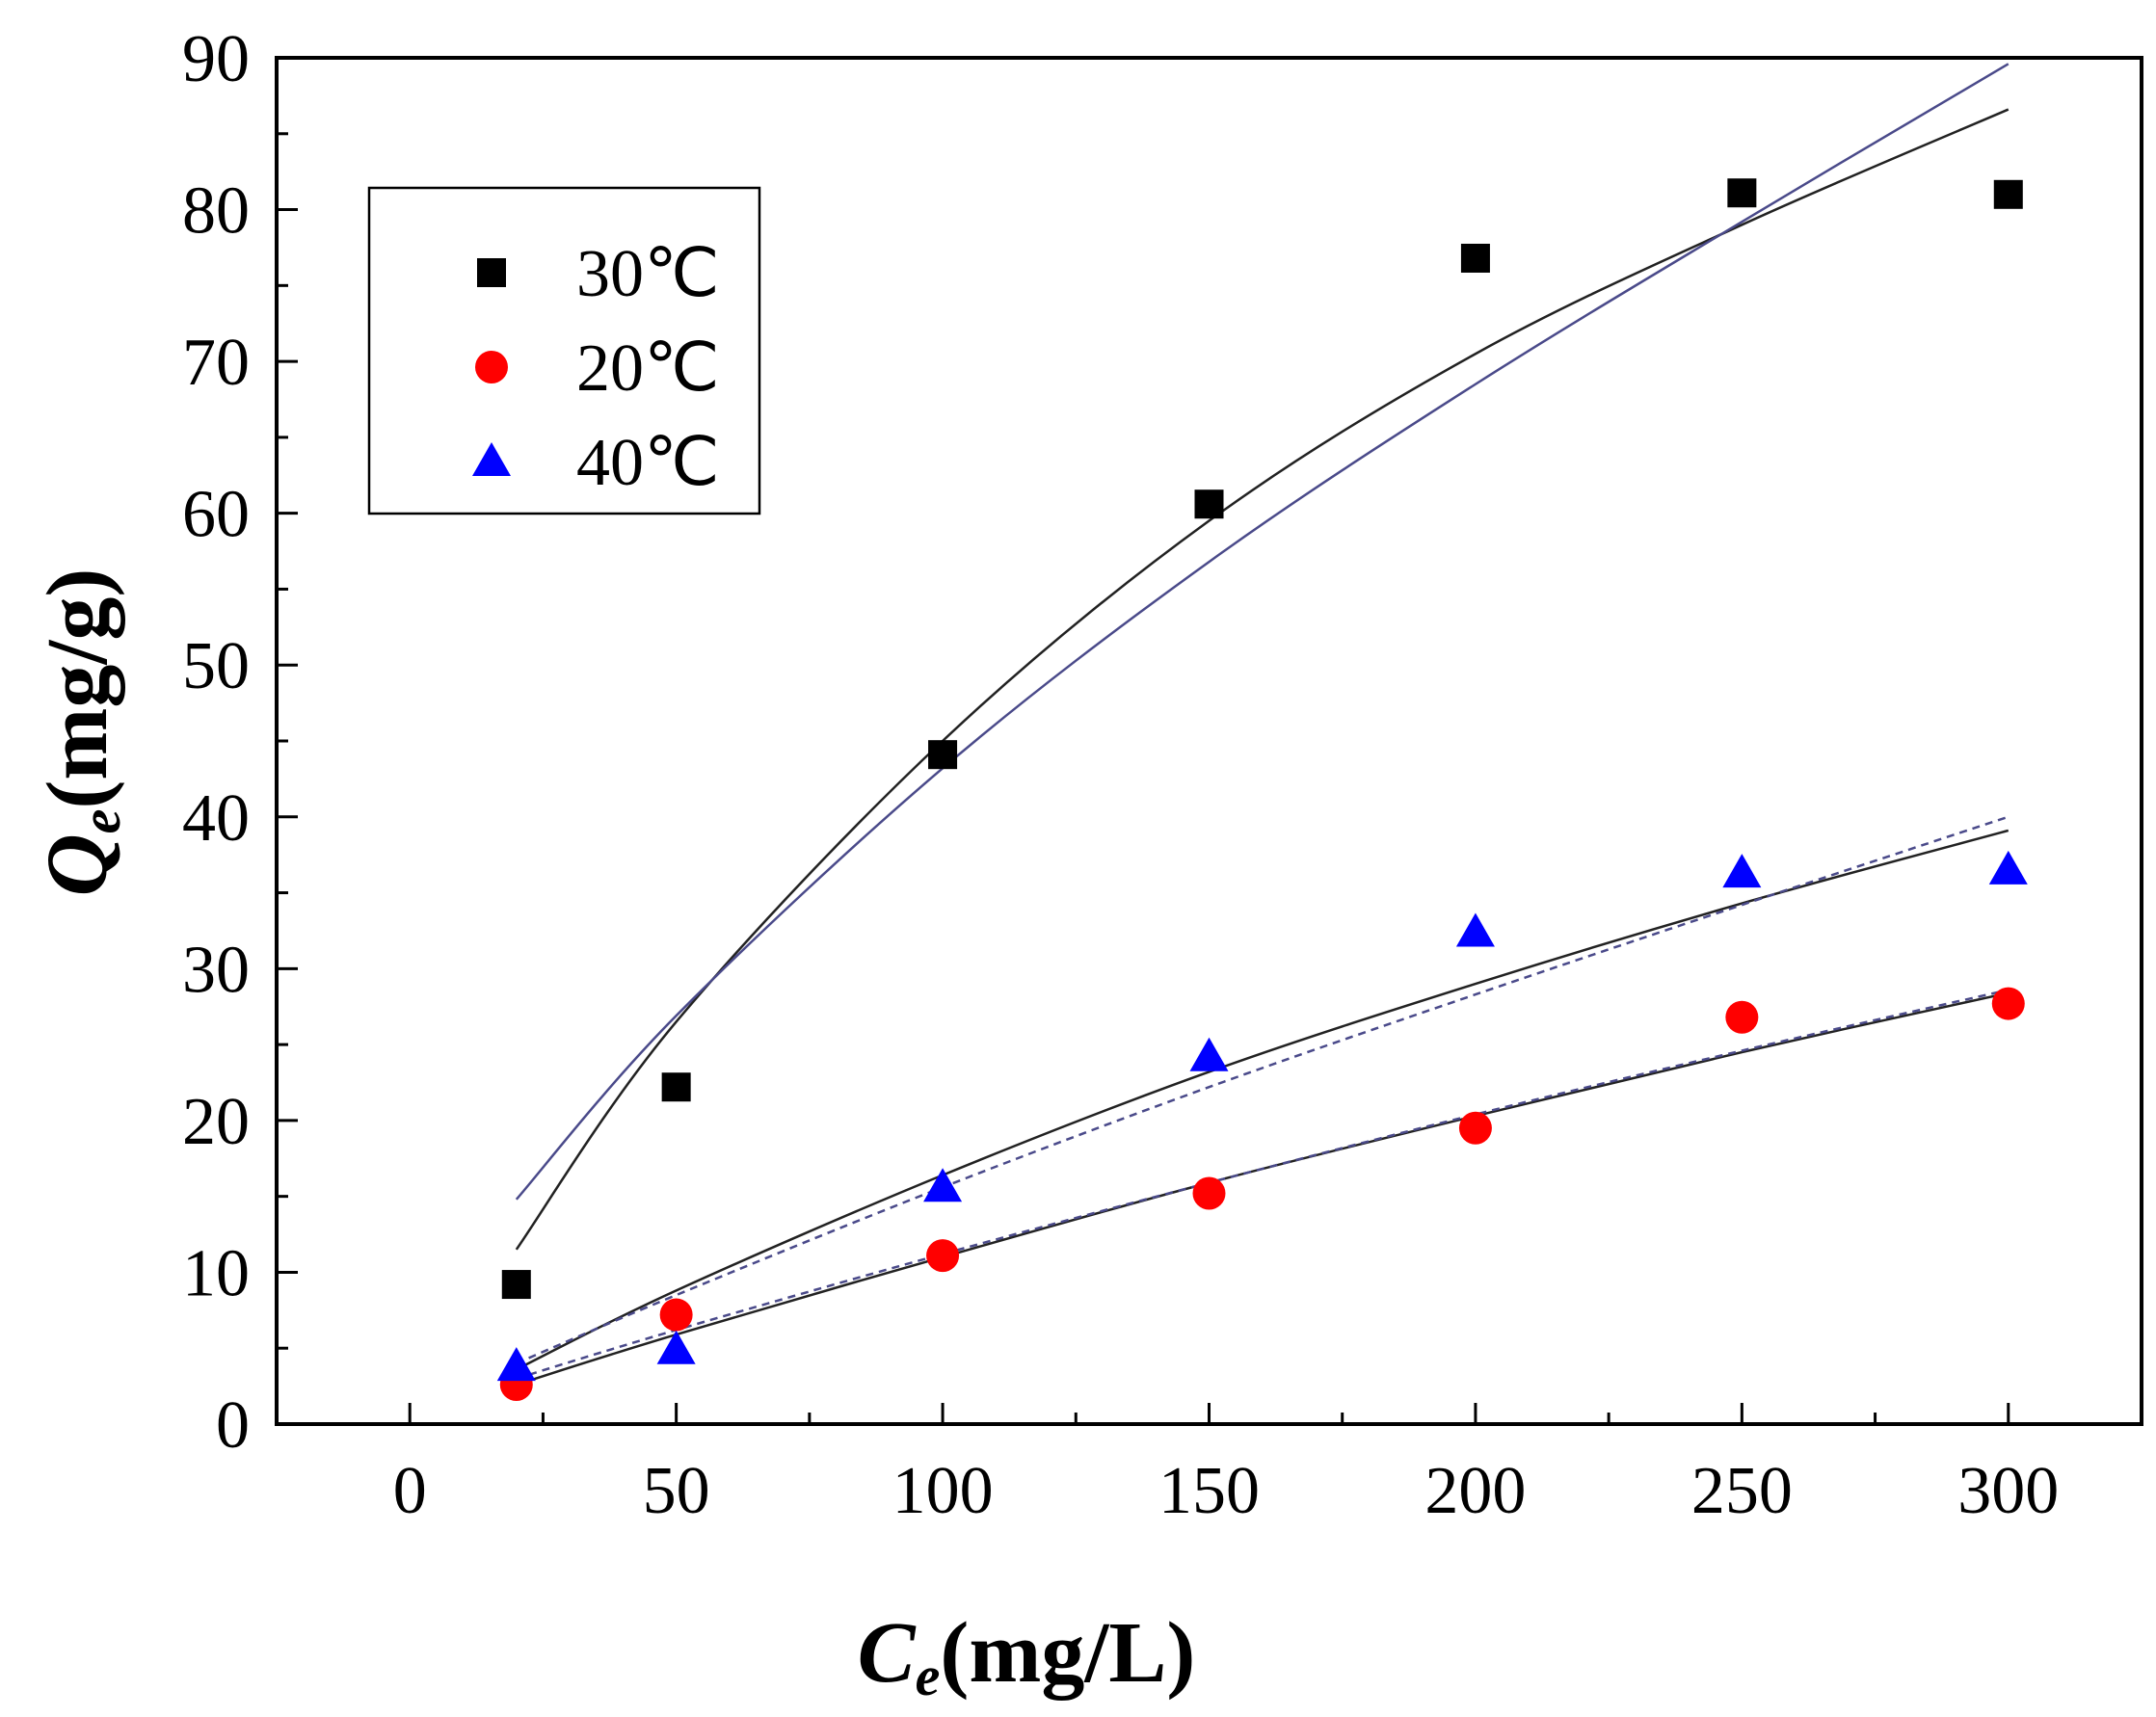  I want to click on legend: 30℃ 20℃ 40℃, so click(564, 350).